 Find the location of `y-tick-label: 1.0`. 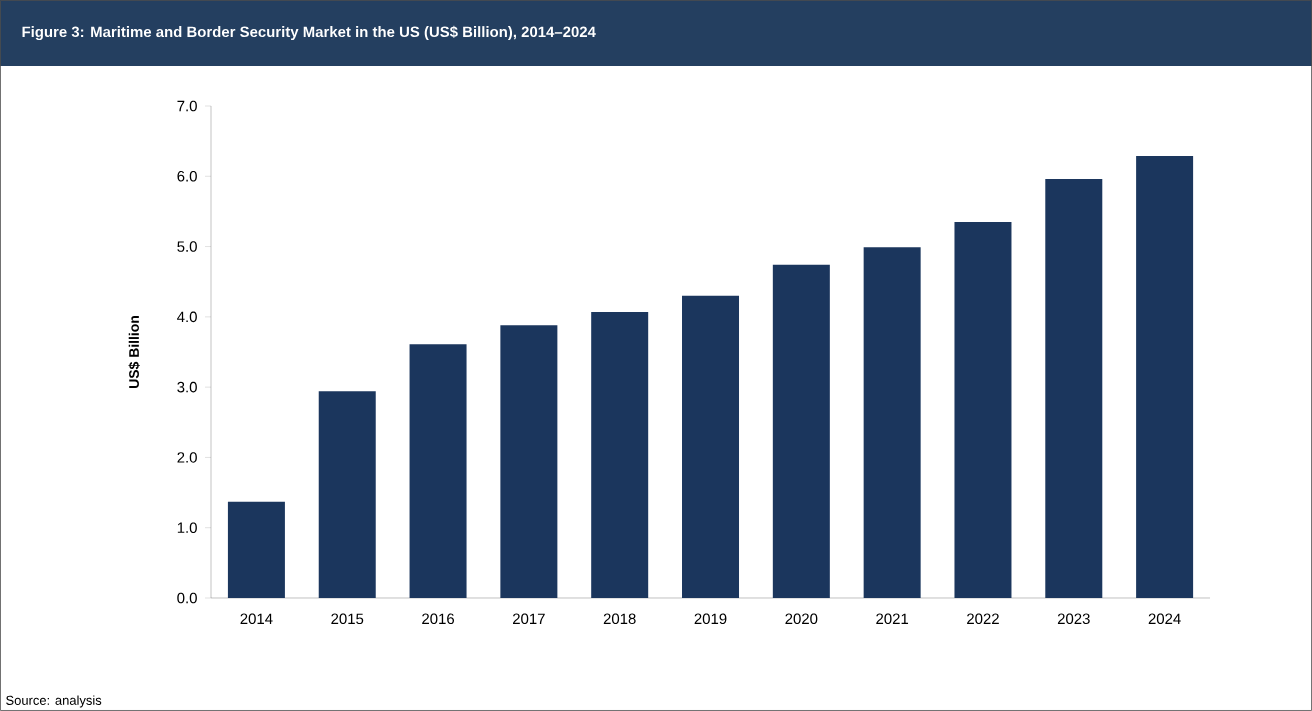

y-tick-label: 1.0 is located at coordinates (187, 527).